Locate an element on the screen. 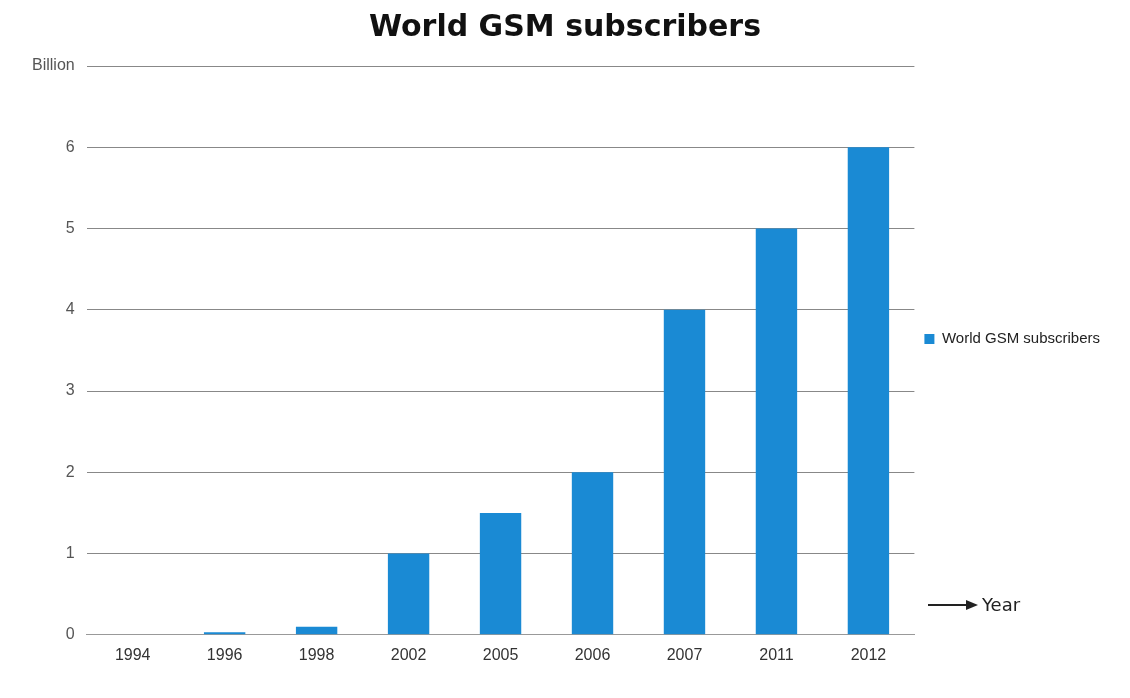 Image resolution: width=1130 pixels, height=698 pixels. y-tick-label: 0 is located at coordinates (70, 634).